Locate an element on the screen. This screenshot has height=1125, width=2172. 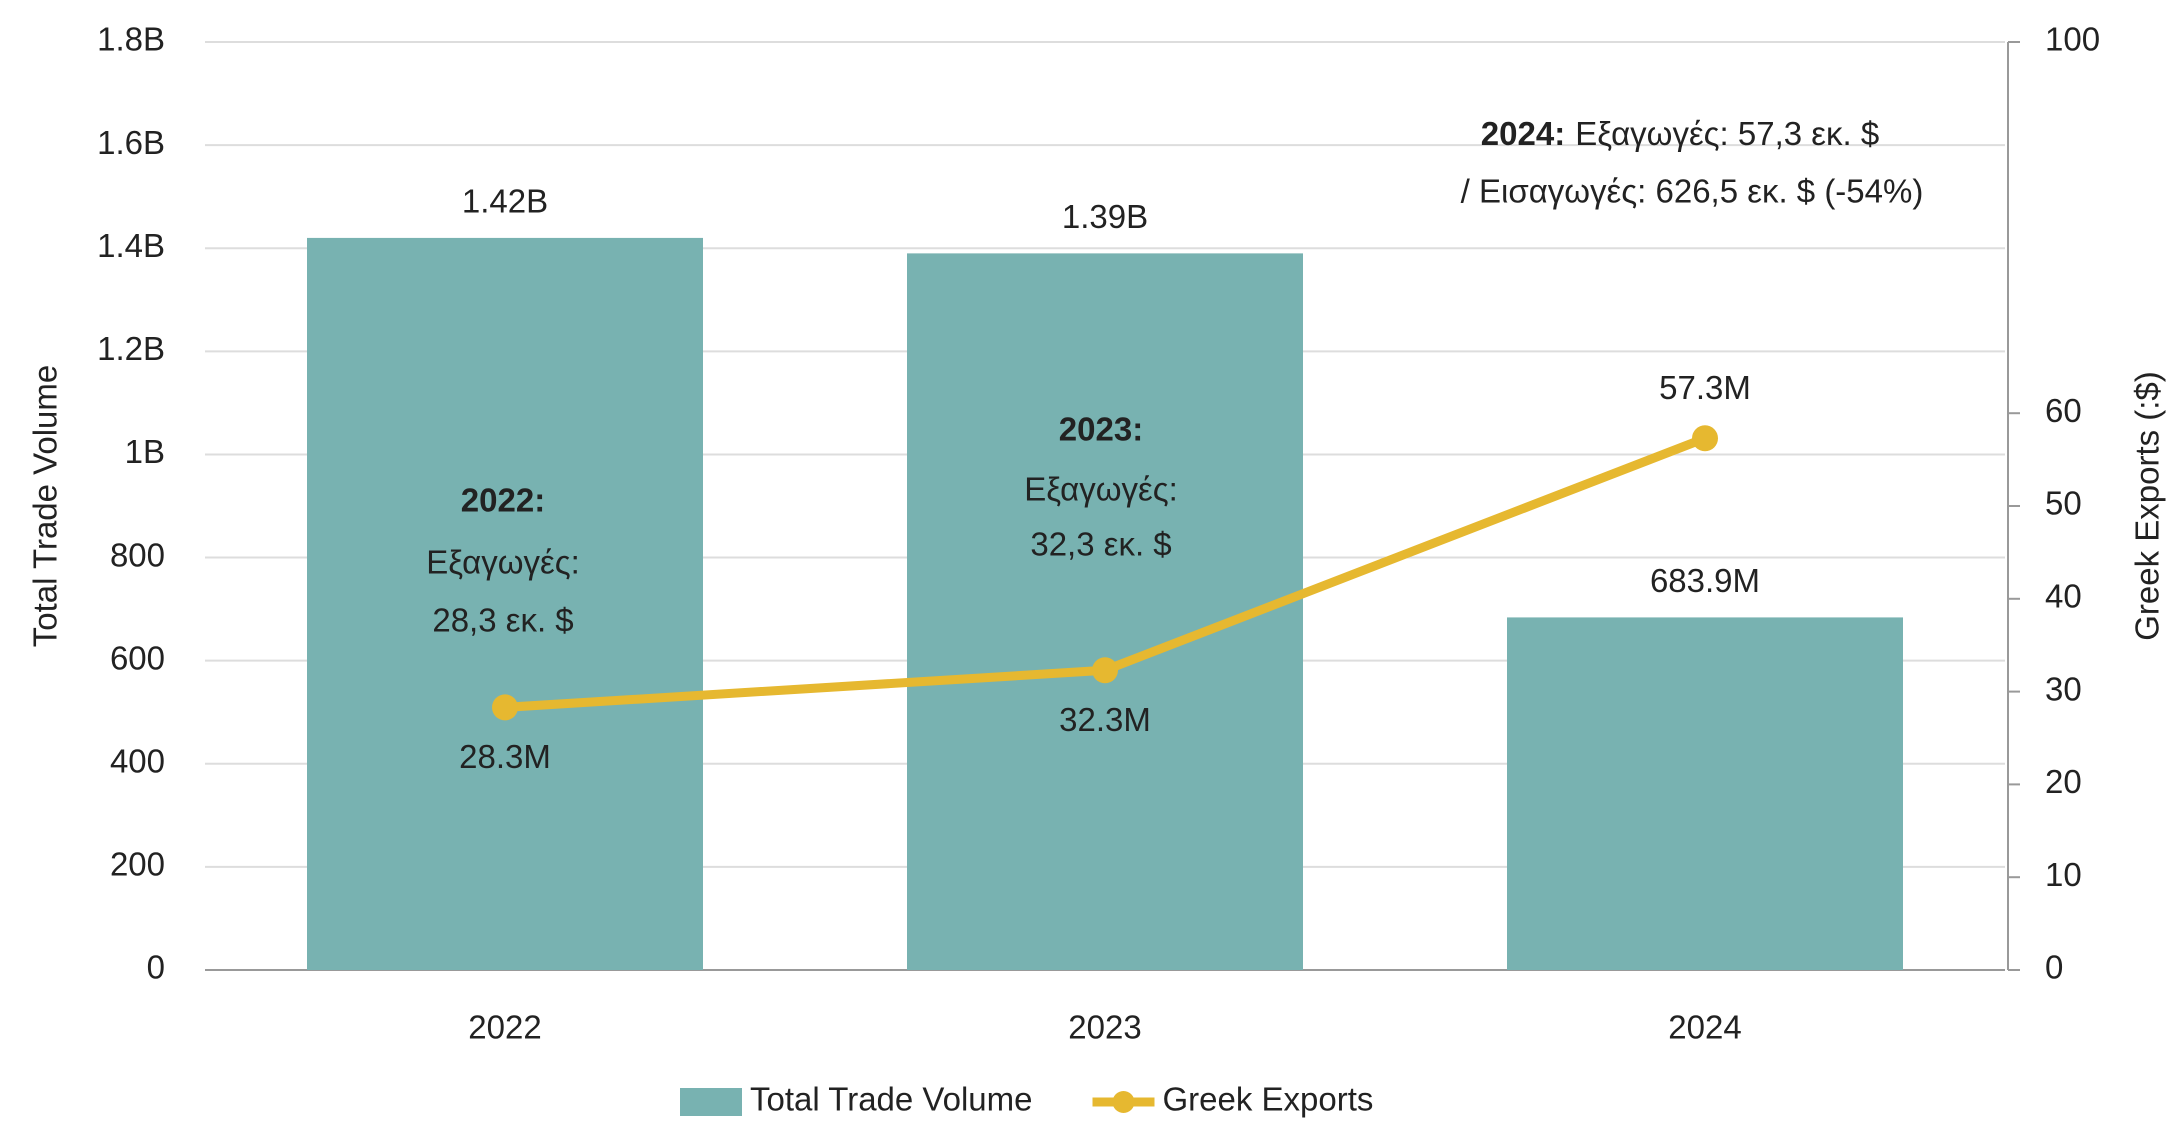
y-tick-label: 0 is located at coordinates (156, 967).